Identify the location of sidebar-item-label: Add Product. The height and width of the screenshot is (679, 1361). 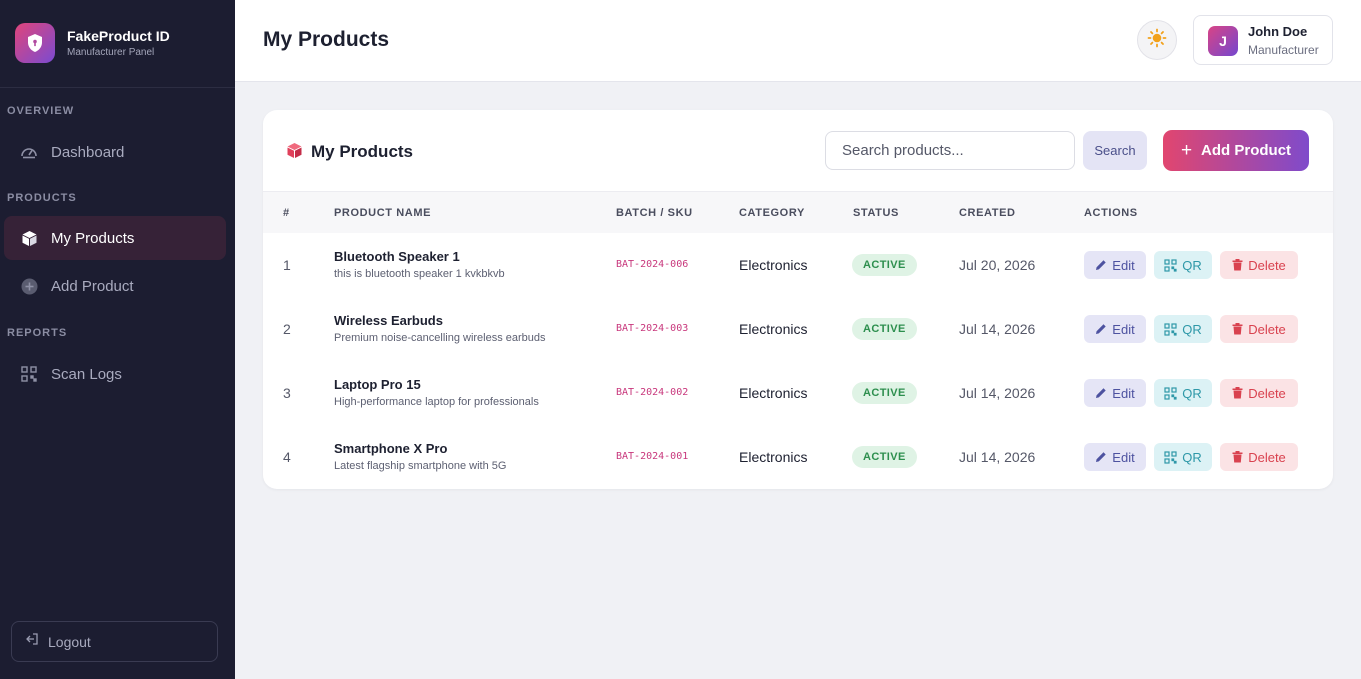
(92, 286).